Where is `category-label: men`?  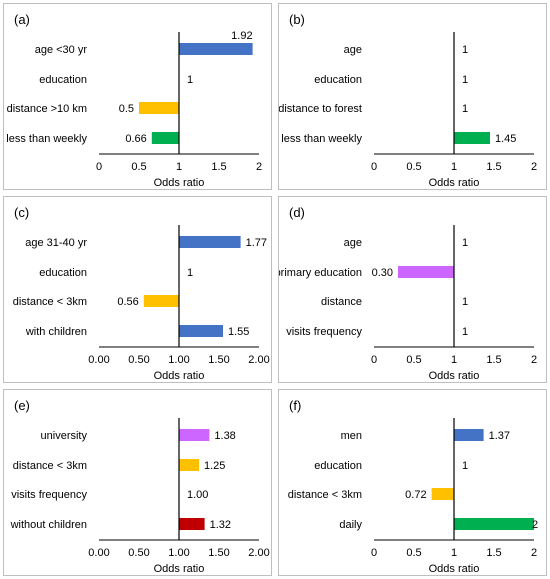
category-label: men is located at coordinates (351, 436).